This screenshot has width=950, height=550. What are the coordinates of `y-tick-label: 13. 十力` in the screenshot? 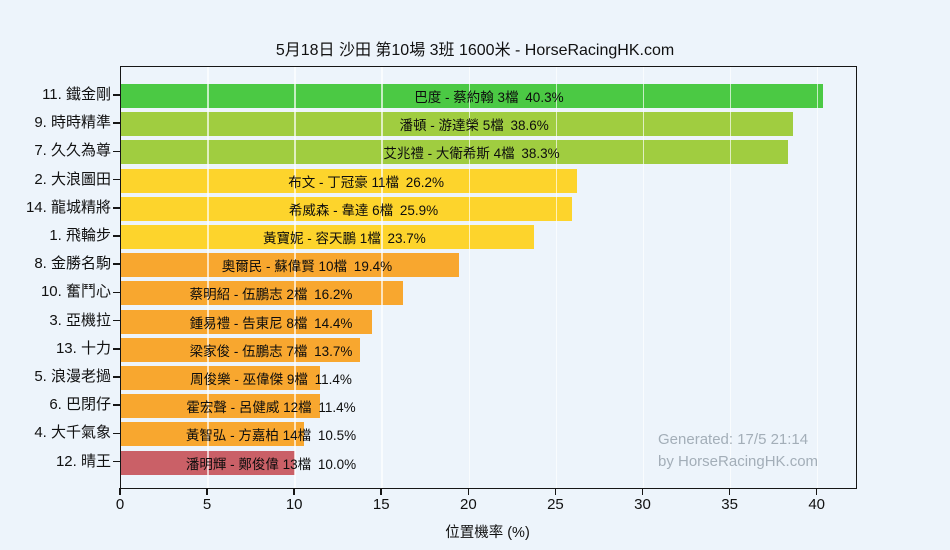 It's located at (83, 348).